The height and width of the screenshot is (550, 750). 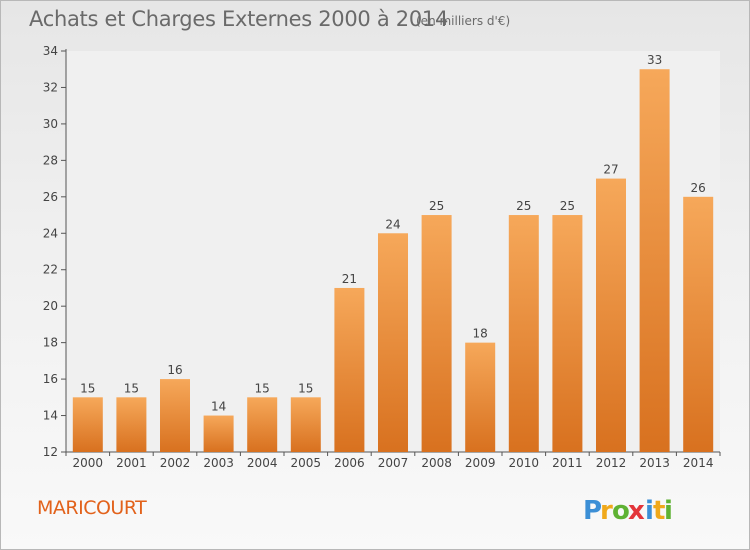 What do you see at coordinates (463, 21) in the screenshot?
I see `chart-subtitle: (en milliers d'€)` at bounding box center [463, 21].